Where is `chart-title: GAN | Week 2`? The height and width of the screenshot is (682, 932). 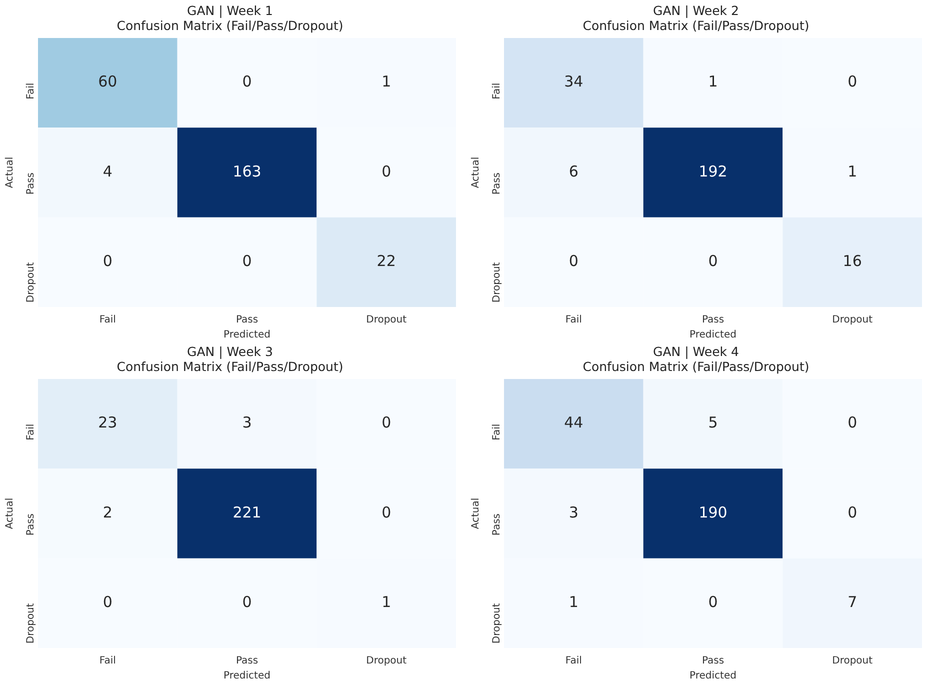
chart-title: GAN | Week 2 is located at coordinates (696, 10).